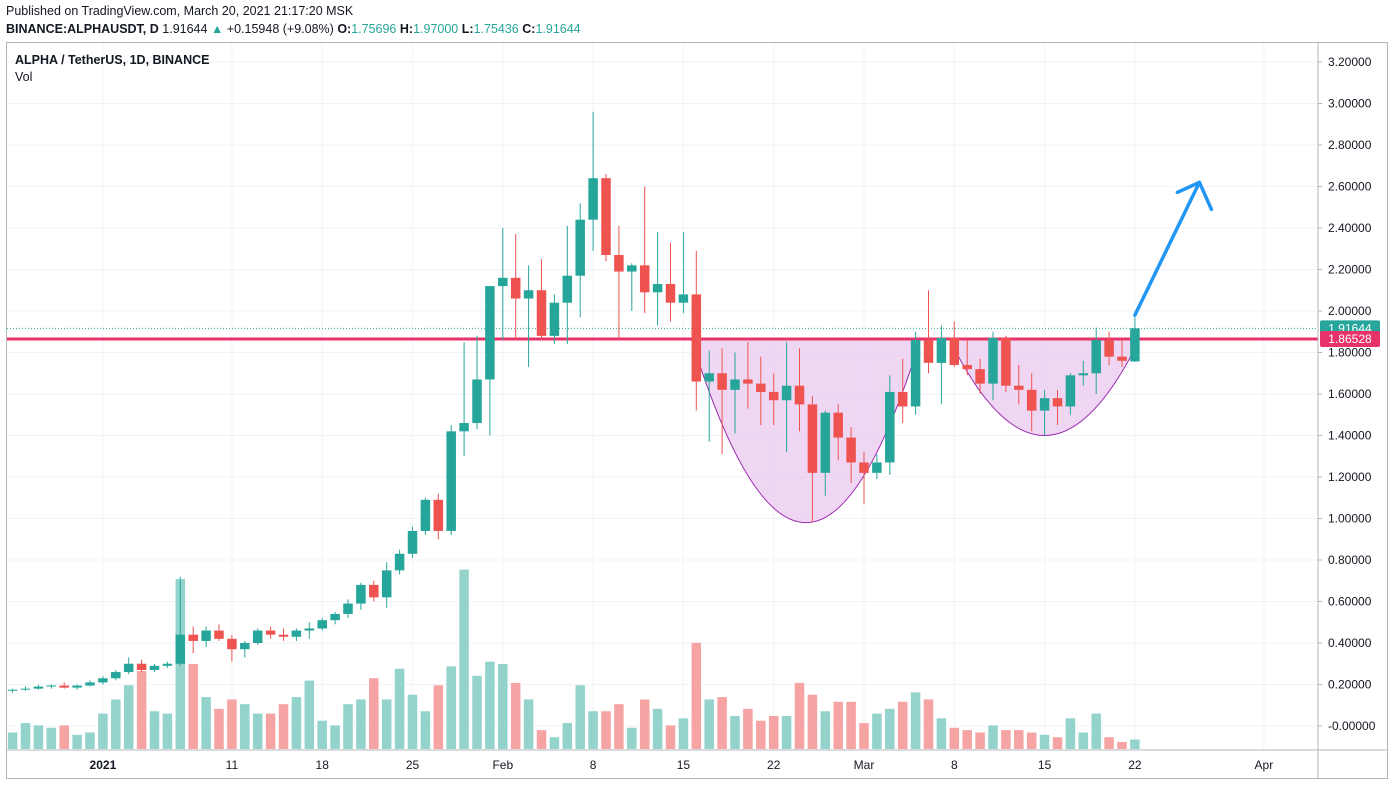  I want to click on y-tick-label: 1.80000, so click(1350, 353).